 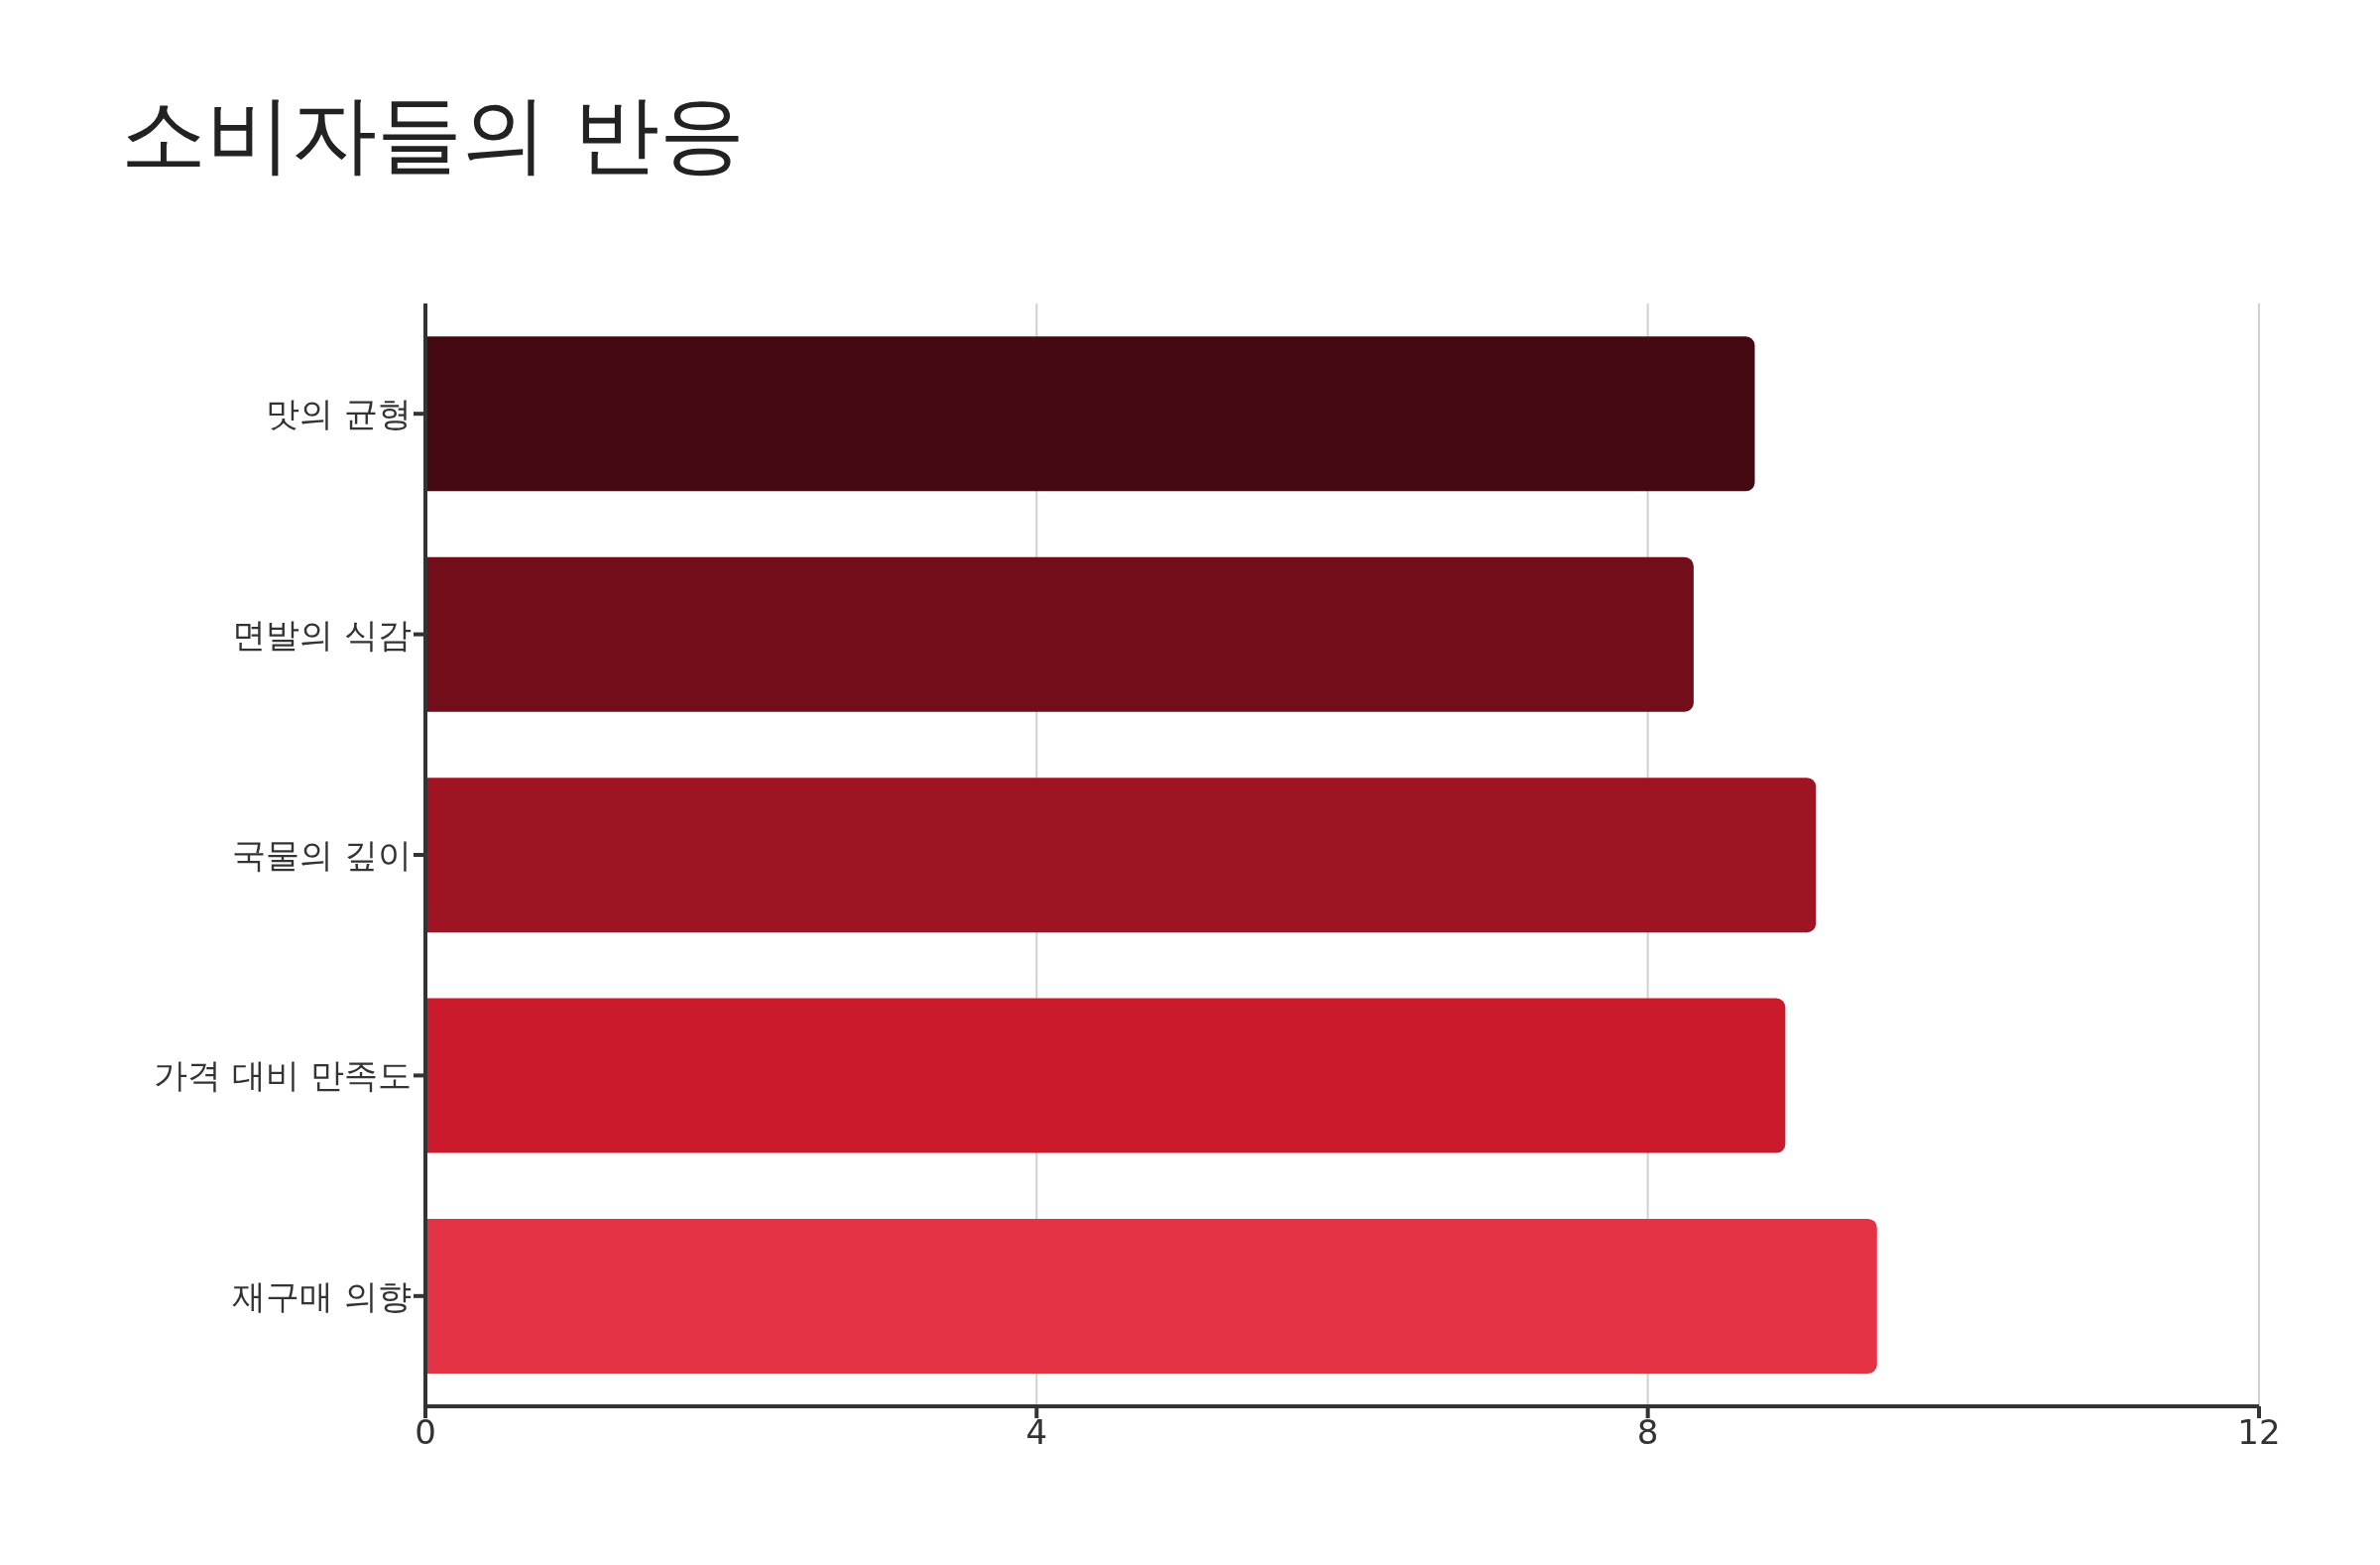 What do you see at coordinates (433, 134) in the screenshot?
I see `chart-title: 소비자들의 반응` at bounding box center [433, 134].